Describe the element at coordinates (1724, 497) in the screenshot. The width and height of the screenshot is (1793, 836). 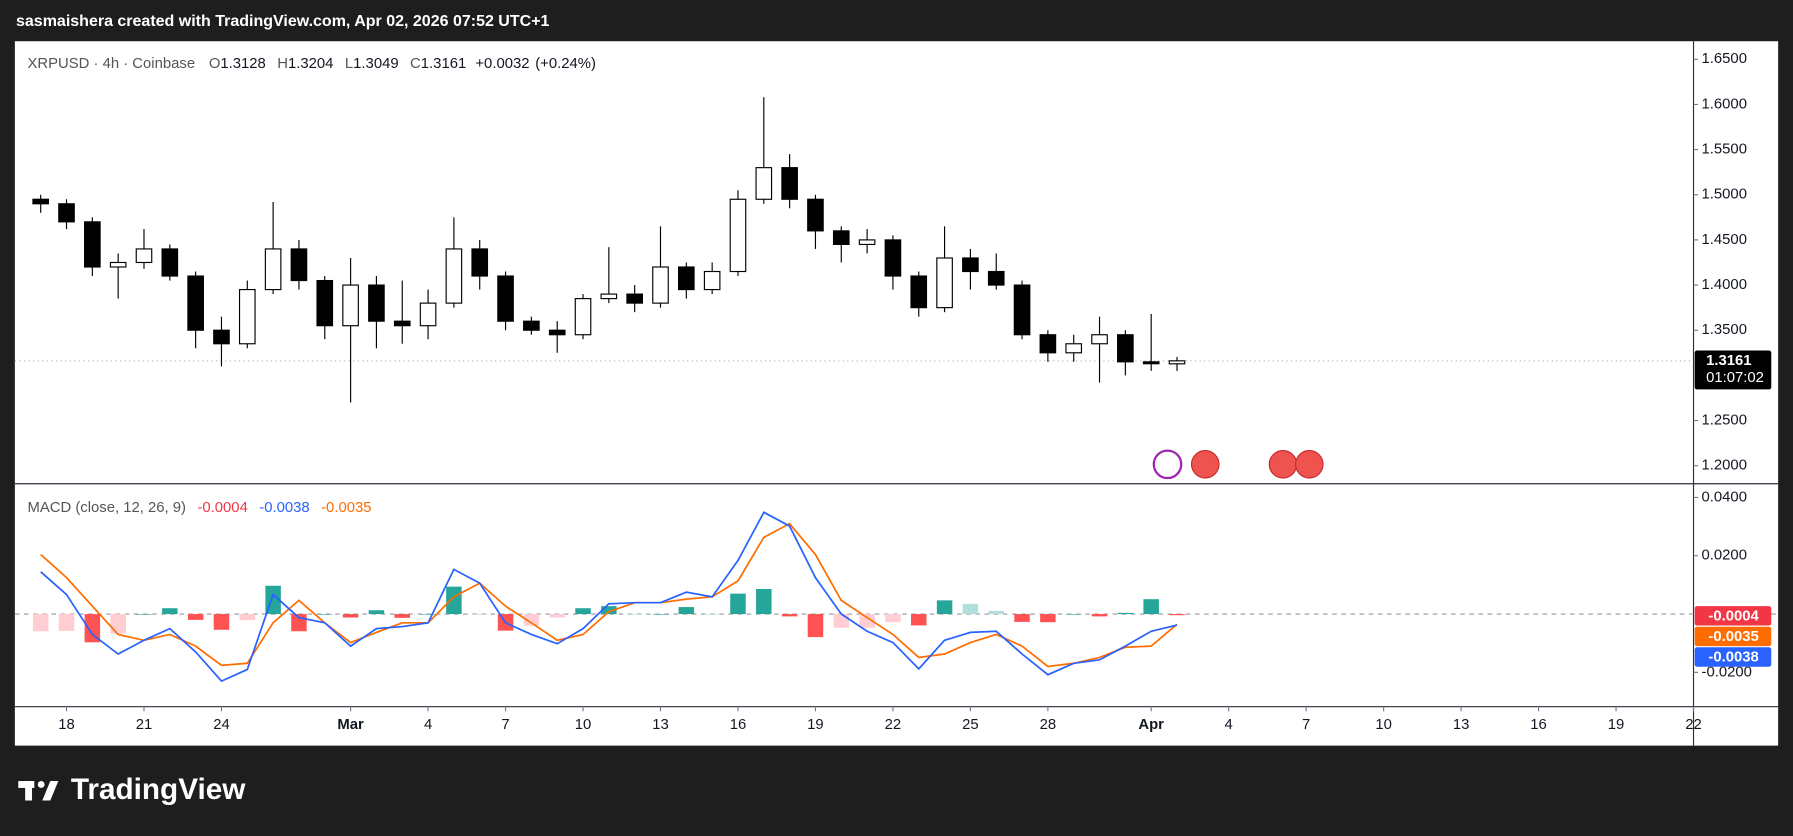
I see `y-tick-label: 0.0400` at that location.